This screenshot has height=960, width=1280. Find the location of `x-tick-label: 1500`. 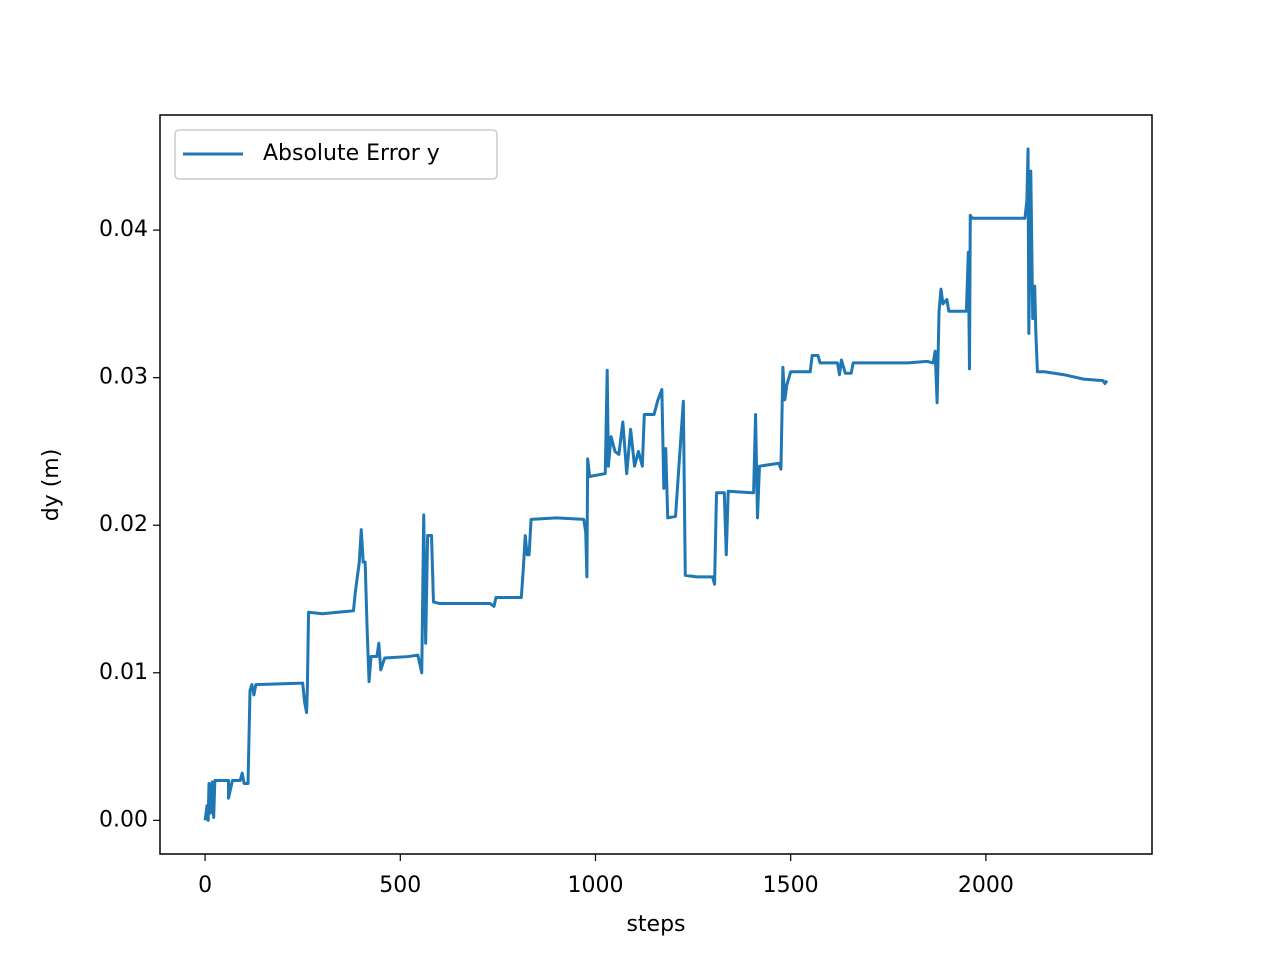

x-tick-label: 1500 is located at coordinates (791, 885).